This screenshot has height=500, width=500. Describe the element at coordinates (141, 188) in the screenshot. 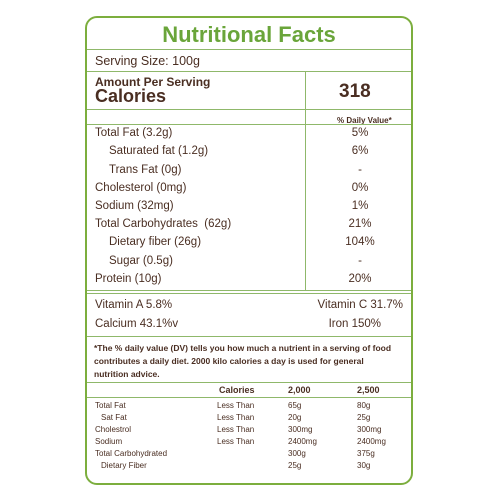

I see `nutrient-label: Cholesterol (0mg)` at that location.